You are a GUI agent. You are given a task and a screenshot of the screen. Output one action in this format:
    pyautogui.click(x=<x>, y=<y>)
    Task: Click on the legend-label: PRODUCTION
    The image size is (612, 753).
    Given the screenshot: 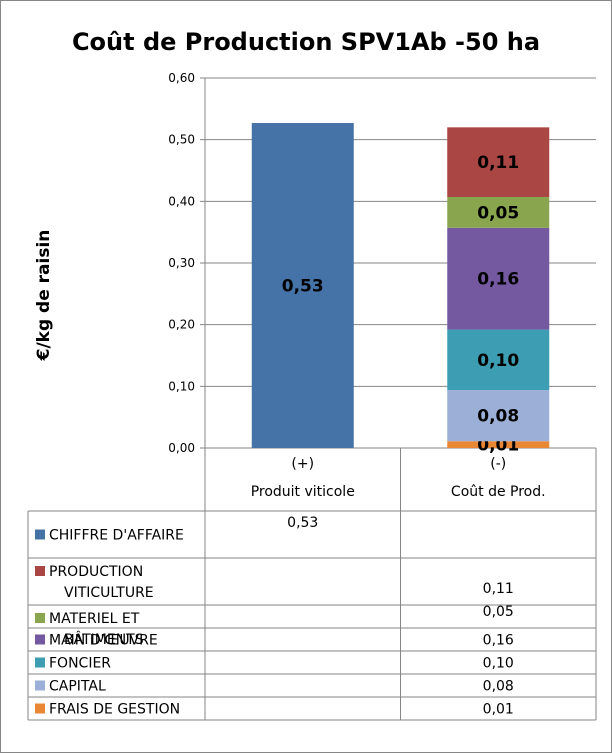 What is the action you would take?
    pyautogui.click(x=96, y=572)
    